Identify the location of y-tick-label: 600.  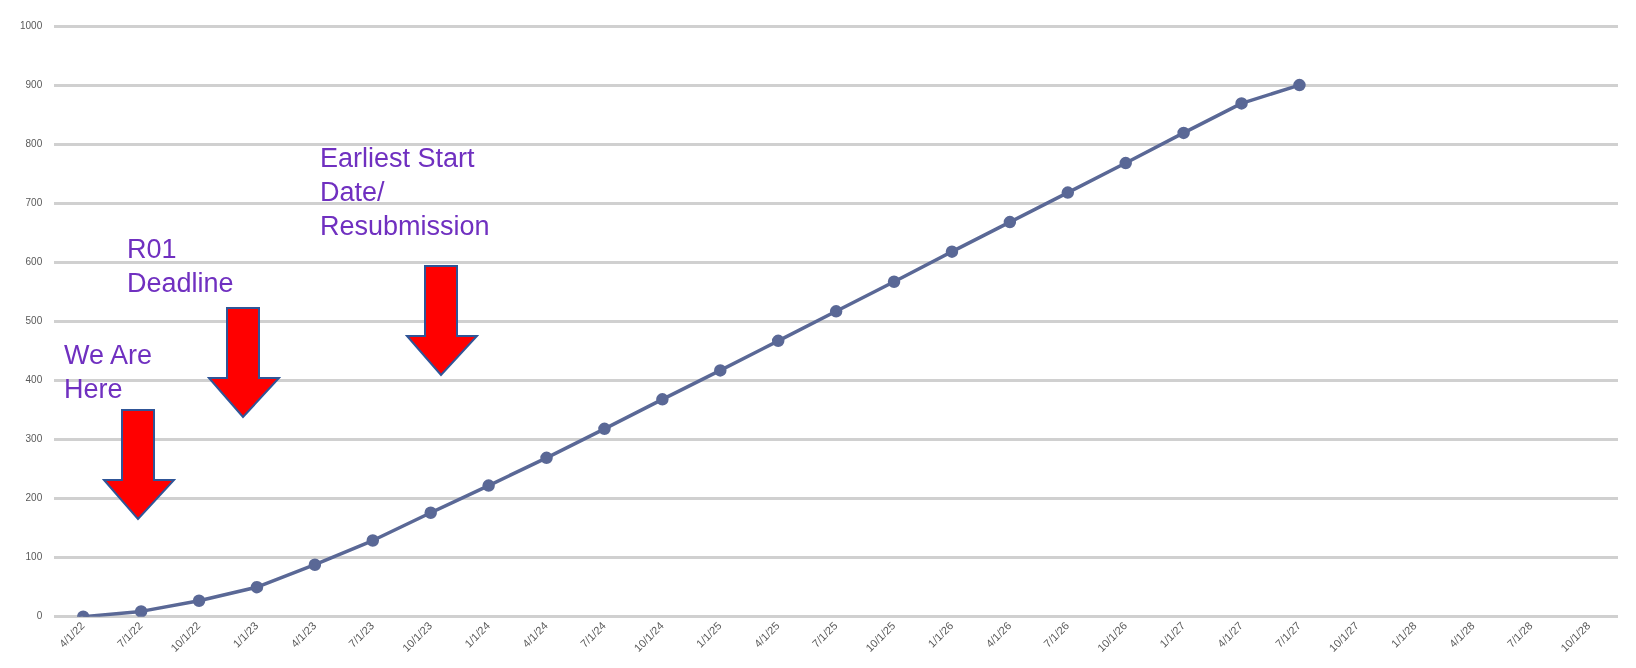
(34, 262).